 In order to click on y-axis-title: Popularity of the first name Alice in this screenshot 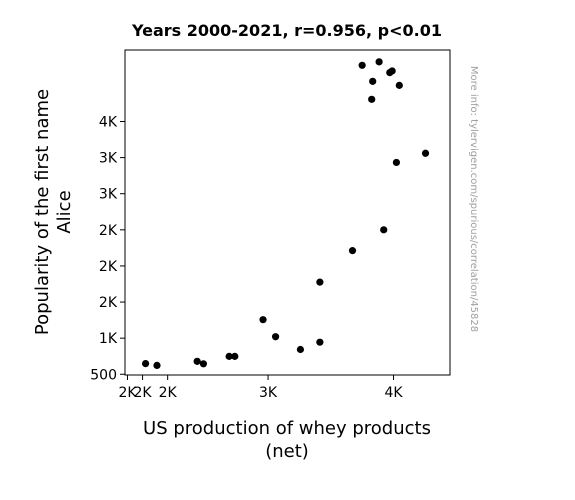, I will do `click(53, 212)`.